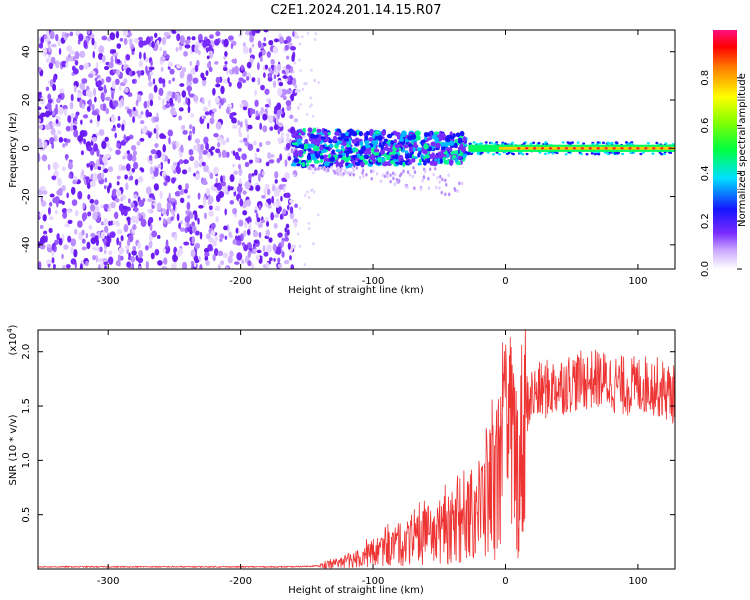 The image size is (750, 600). What do you see at coordinates (13, 150) in the screenshot?
I see `spectrogram-y-label: Frequency (Hz)` at bounding box center [13, 150].